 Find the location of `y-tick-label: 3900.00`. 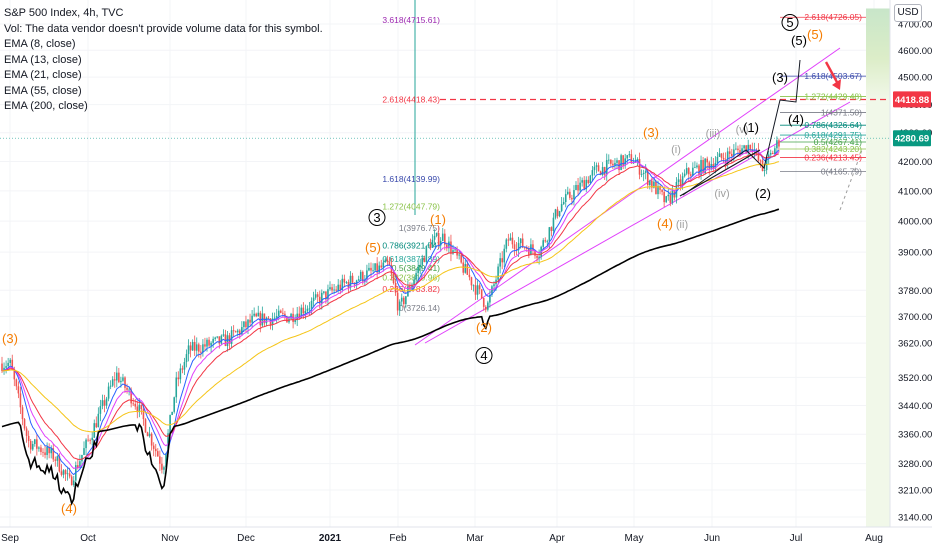

y-tick-label: 3900.00 is located at coordinates (915, 253).